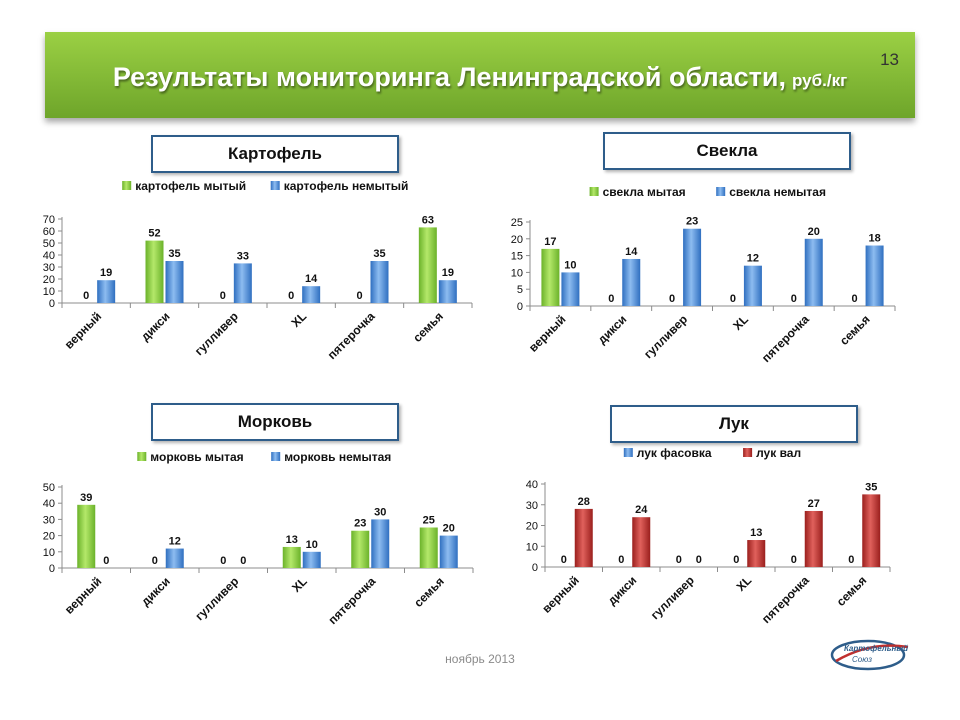 Image resolution: width=960 pixels, height=720 pixels. Describe the element at coordinates (889, 59) in the screenshot. I see `slide-number: 13` at that location.